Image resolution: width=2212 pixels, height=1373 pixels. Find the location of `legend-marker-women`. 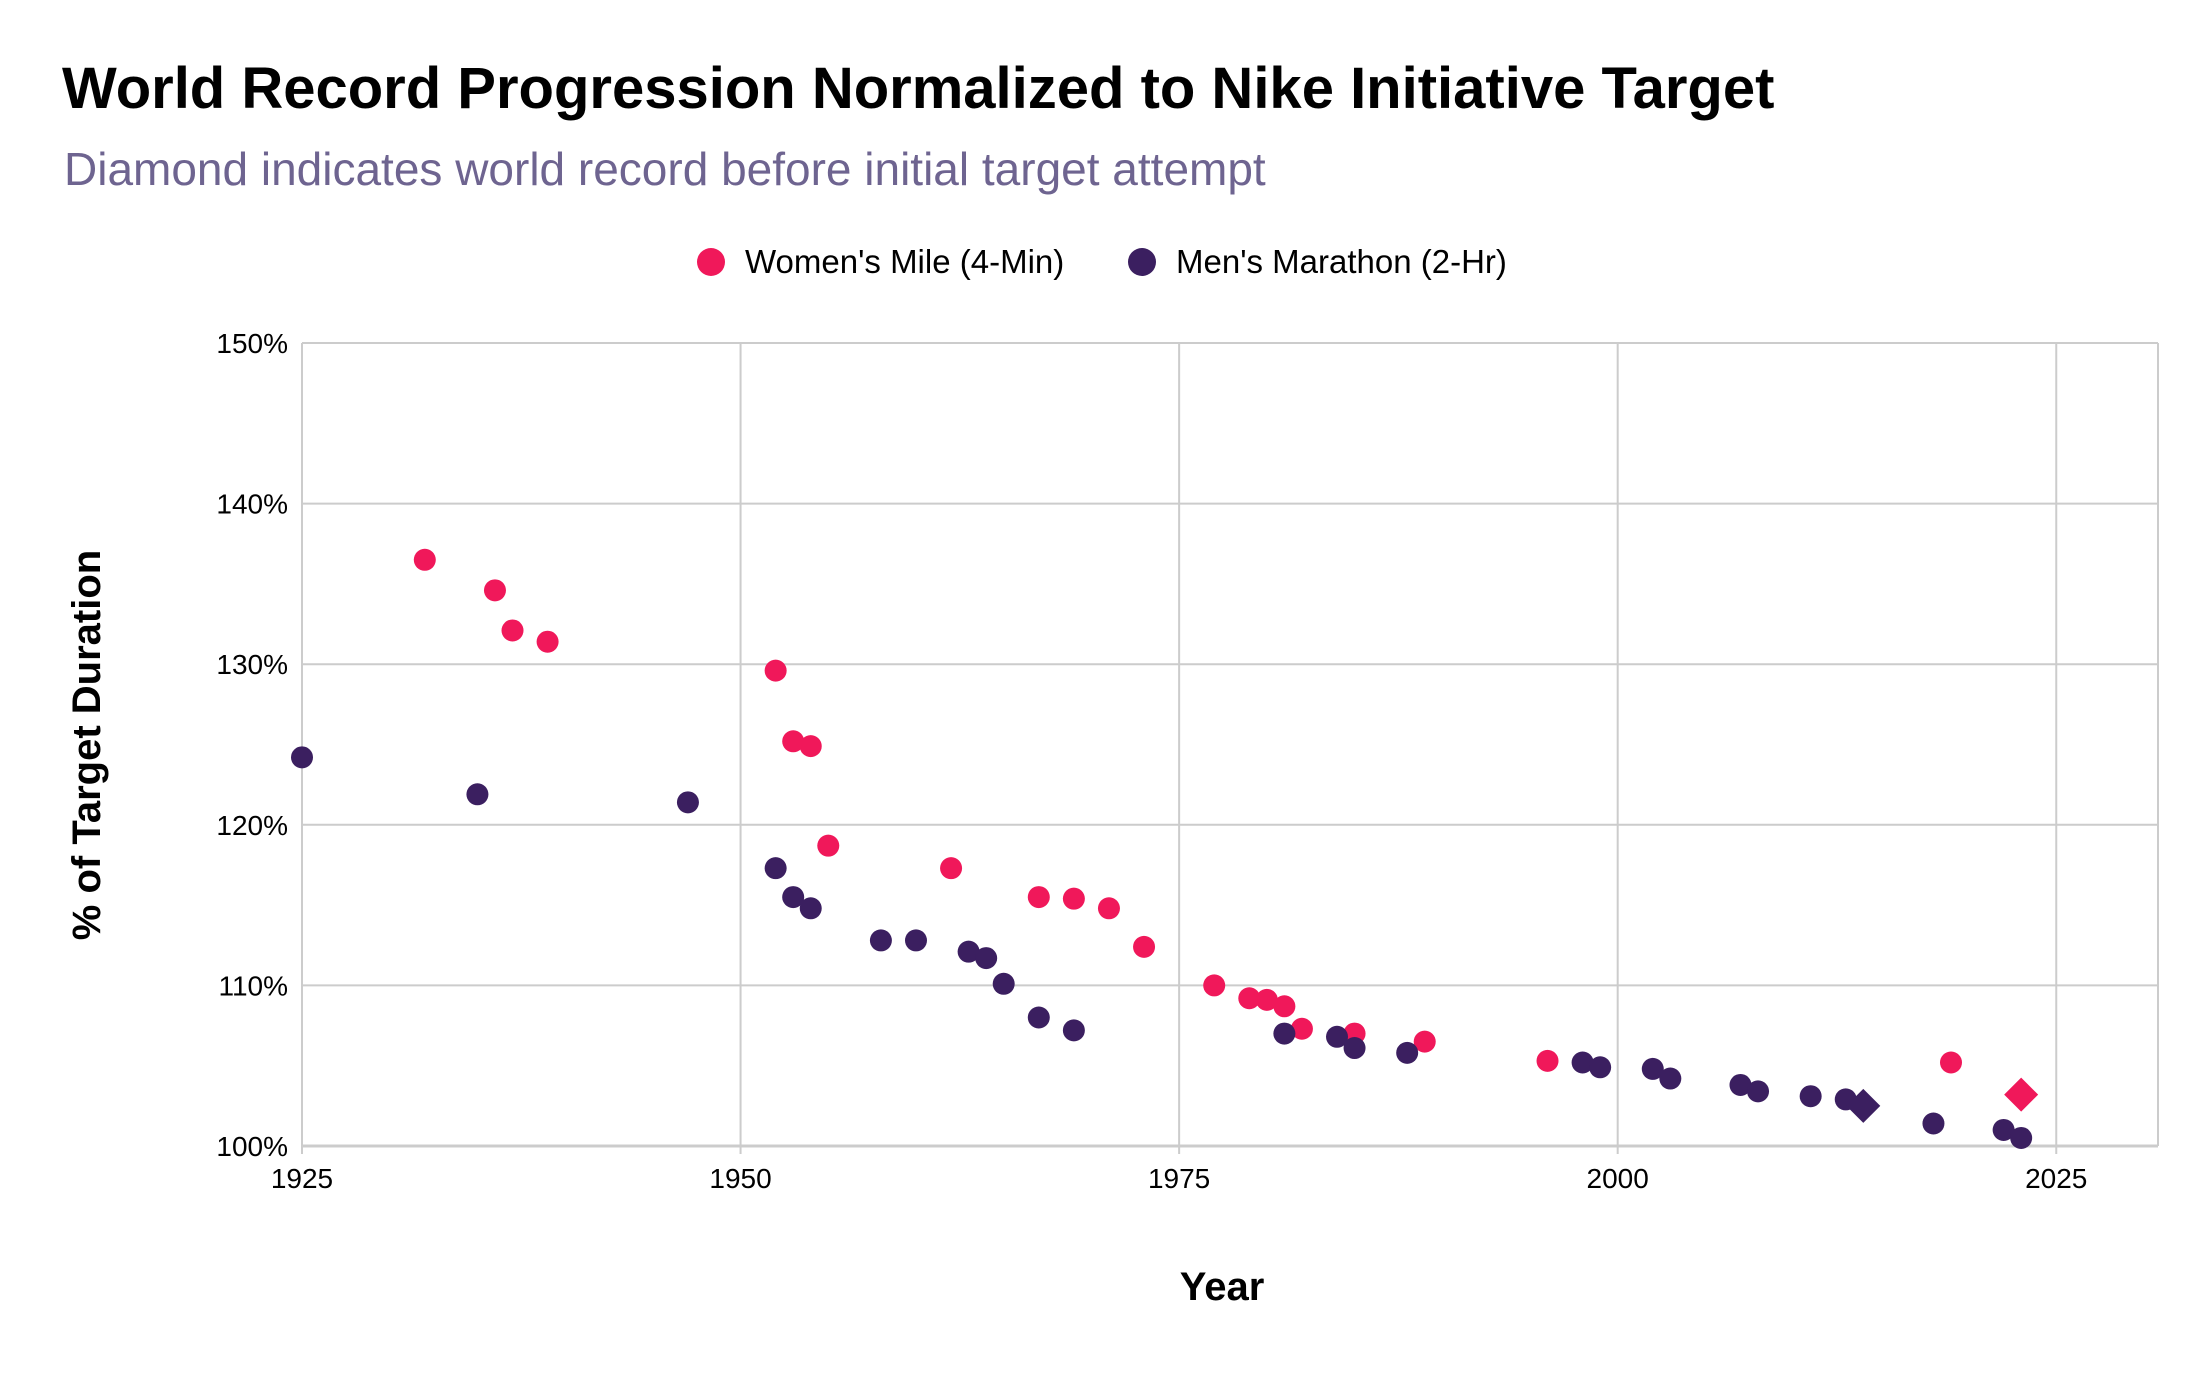

legend-marker-women is located at coordinates (711, 262).